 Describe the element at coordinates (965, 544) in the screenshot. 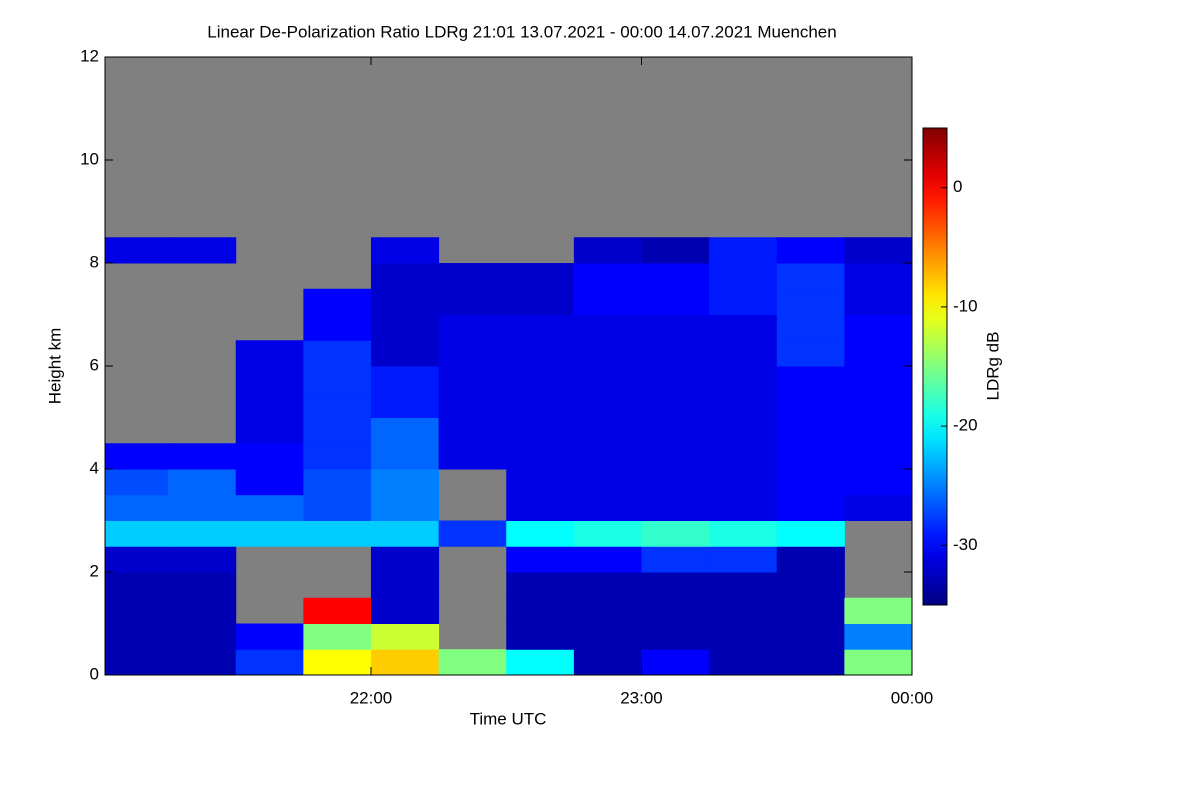

I see `colorbar-tick-label: -30` at that location.